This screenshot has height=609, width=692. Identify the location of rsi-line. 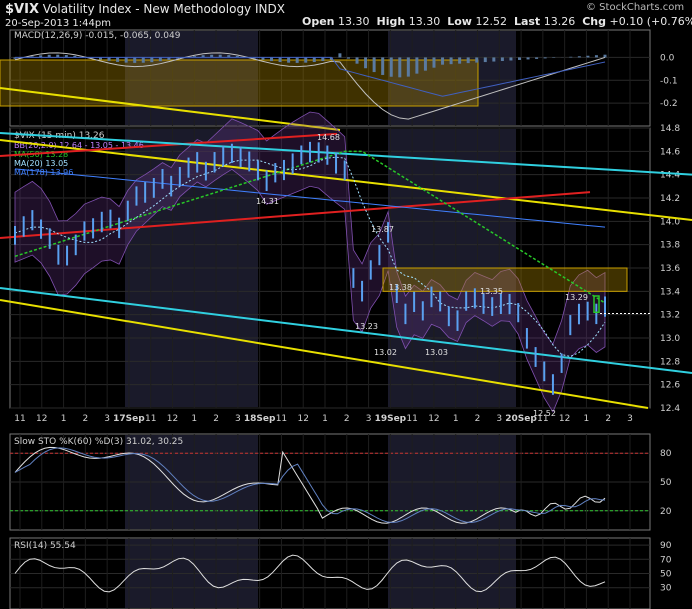
(310, 573).